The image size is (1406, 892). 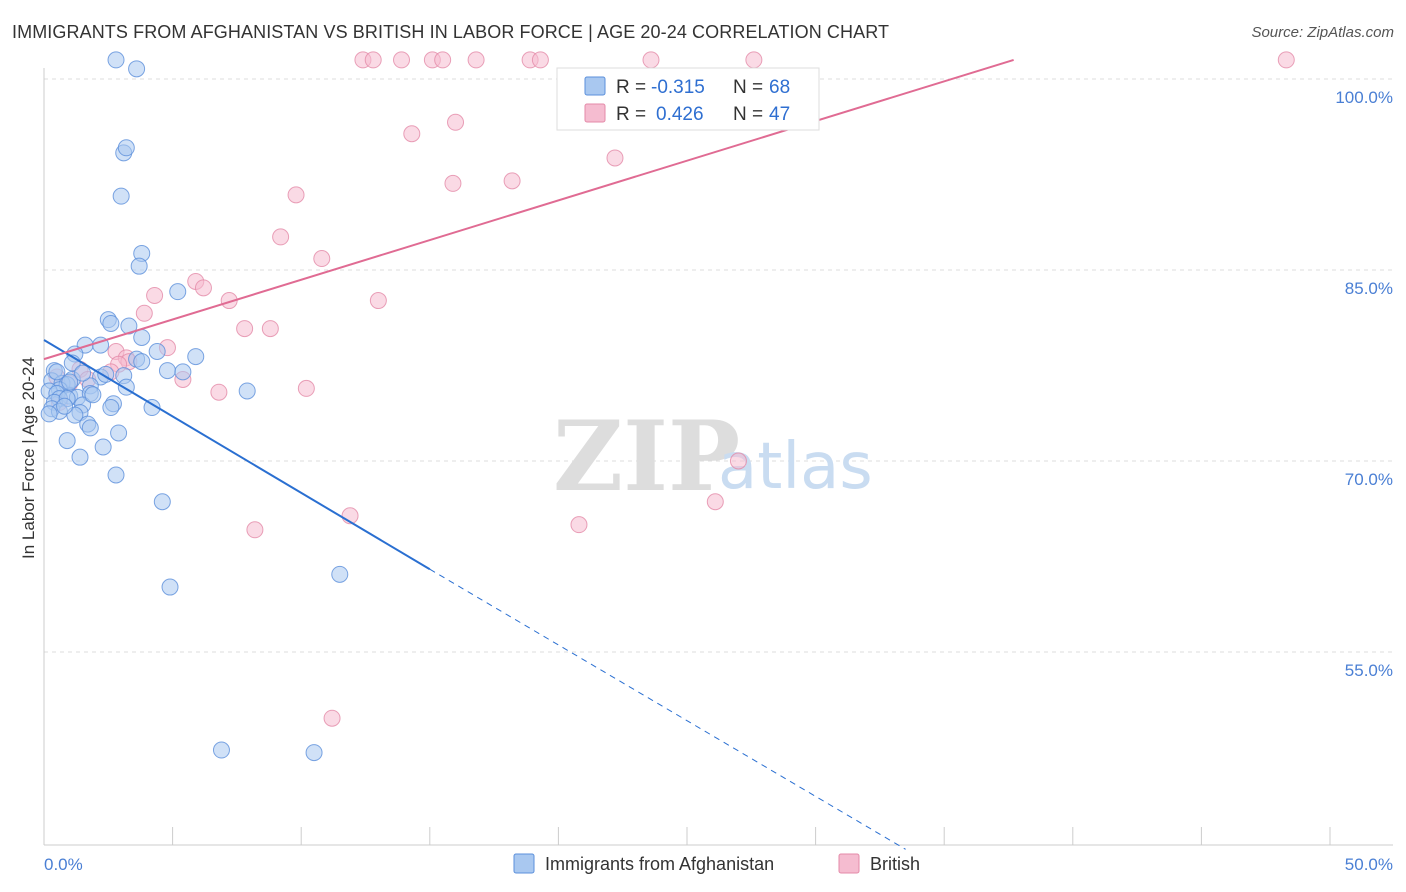 What do you see at coordinates (631, 87) in the screenshot?
I see `legend-r-label-afghanistan: R =` at bounding box center [631, 87].